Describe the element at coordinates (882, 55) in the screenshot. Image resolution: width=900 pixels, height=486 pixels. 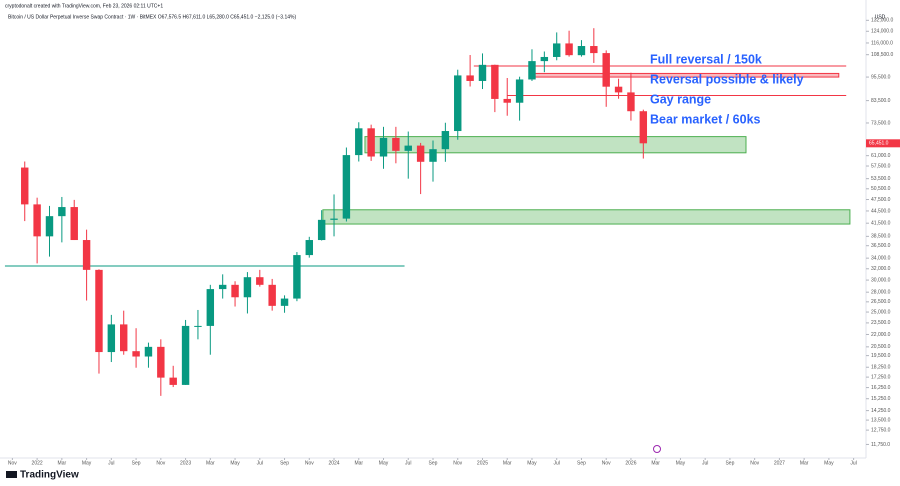
I see `y-tick-label: 108,500.0` at that location.